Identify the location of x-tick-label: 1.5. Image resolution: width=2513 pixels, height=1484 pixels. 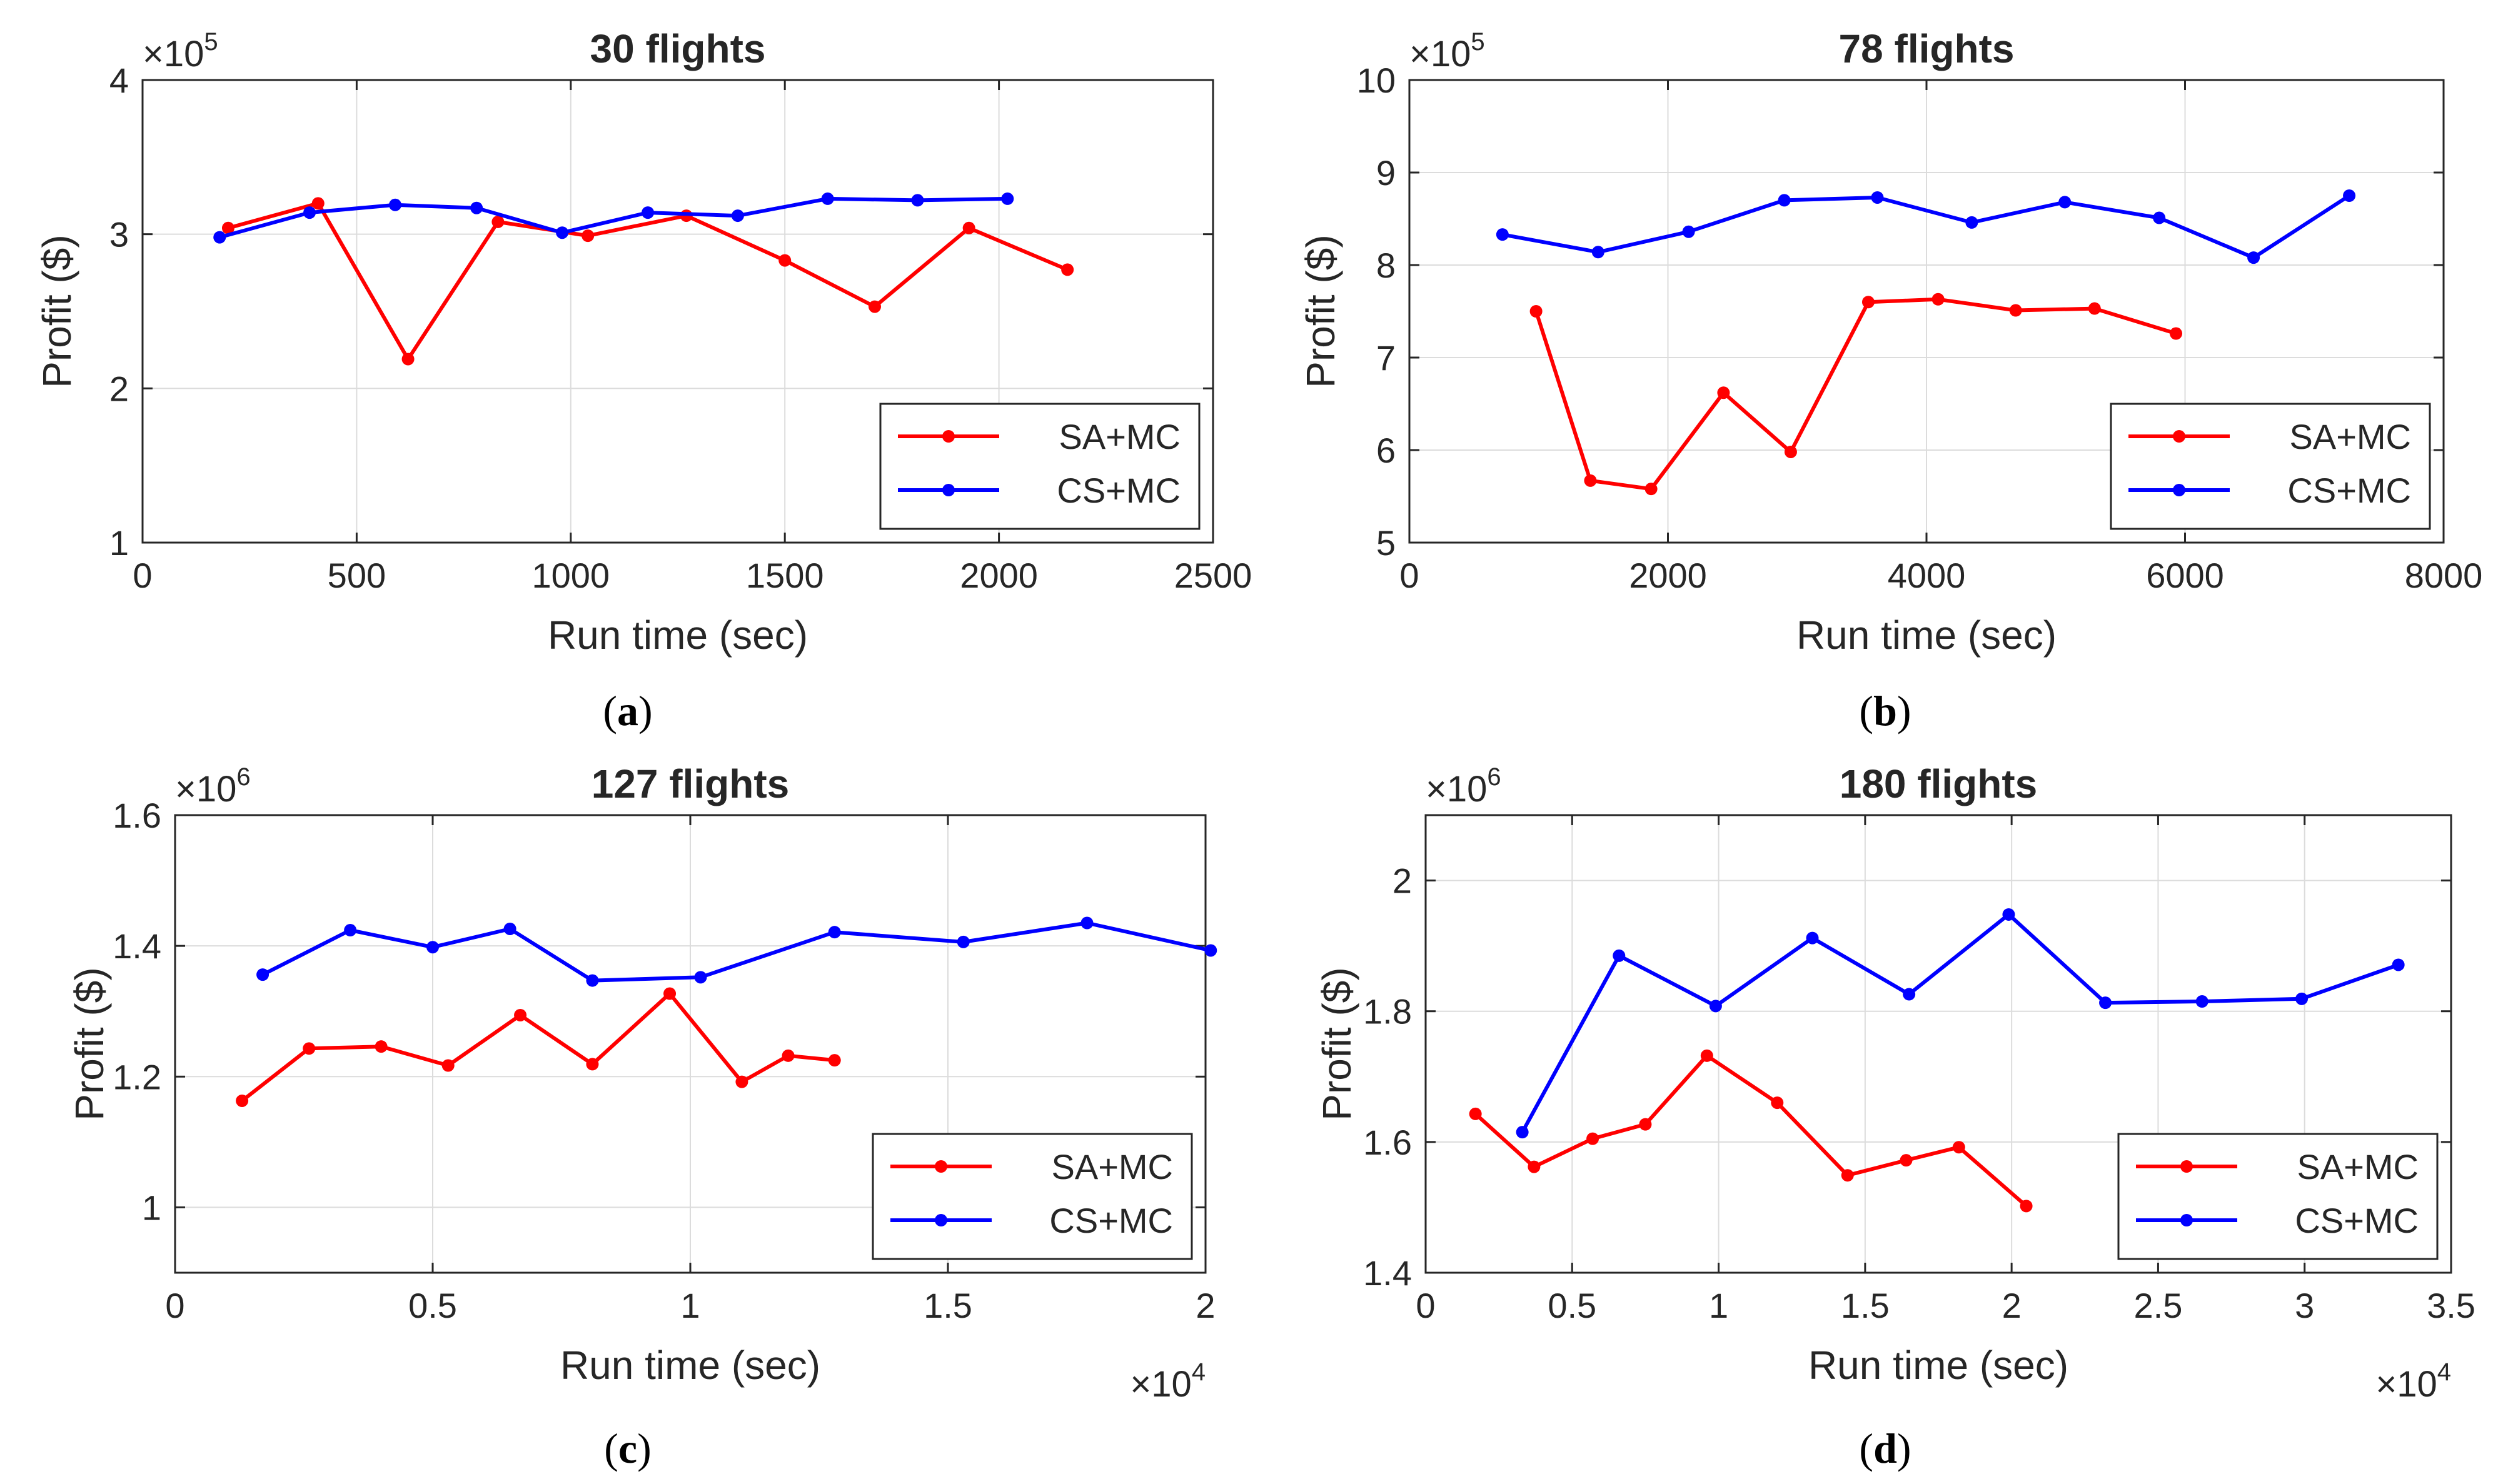
(1866, 1305).